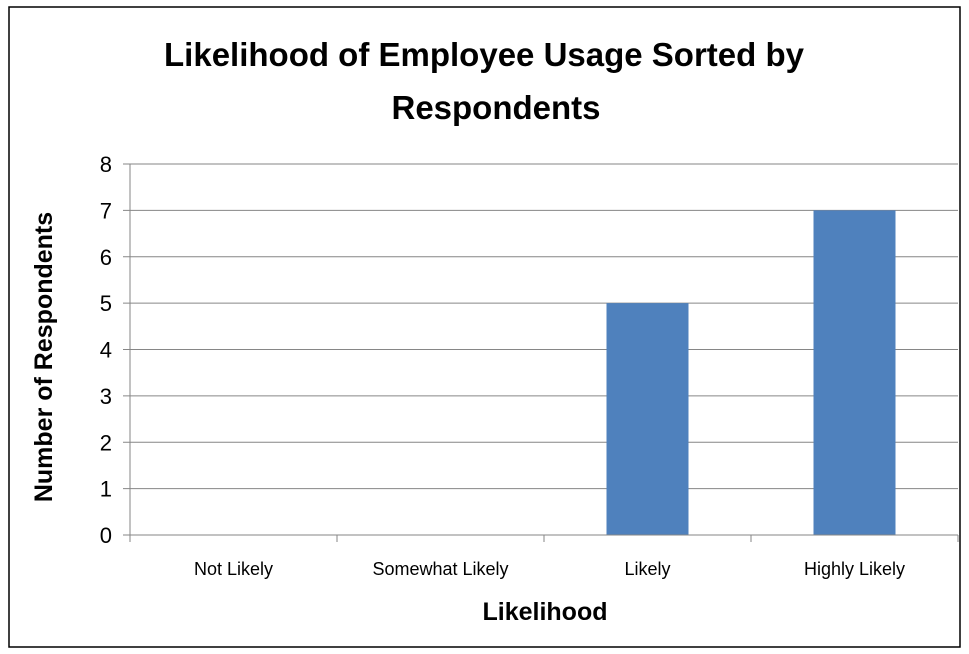 This screenshot has height=654, width=969. I want to click on y-tick-labels: 0 1 2 3 4 5 6 7 8, so click(106, 350).